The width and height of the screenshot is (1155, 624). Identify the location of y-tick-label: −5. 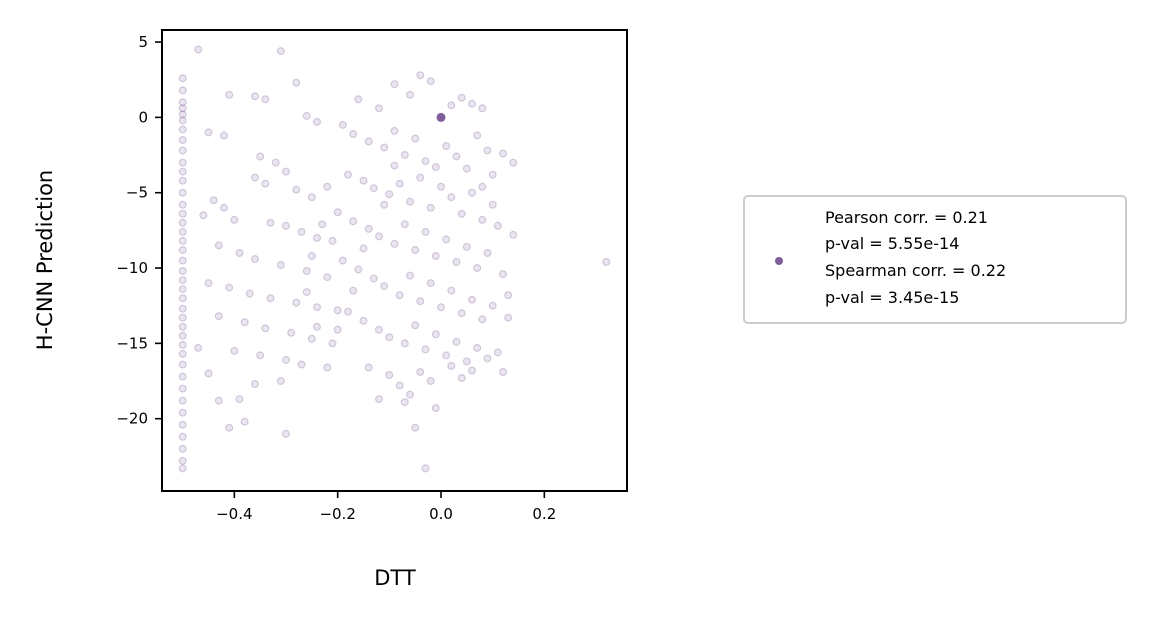
(137, 193).